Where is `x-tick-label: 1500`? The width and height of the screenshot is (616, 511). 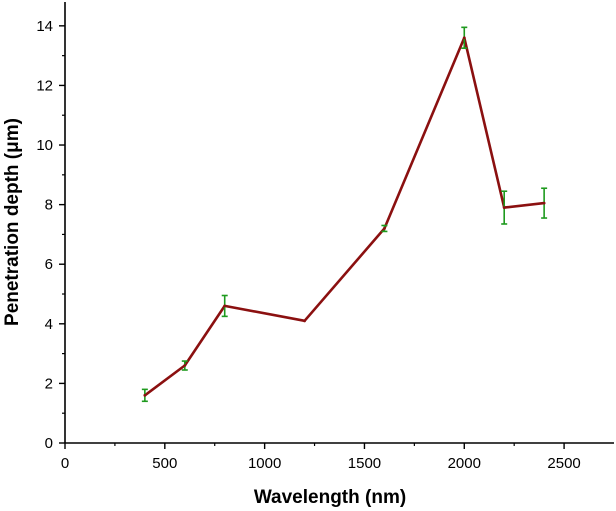 x-tick-label: 1500 is located at coordinates (364, 463).